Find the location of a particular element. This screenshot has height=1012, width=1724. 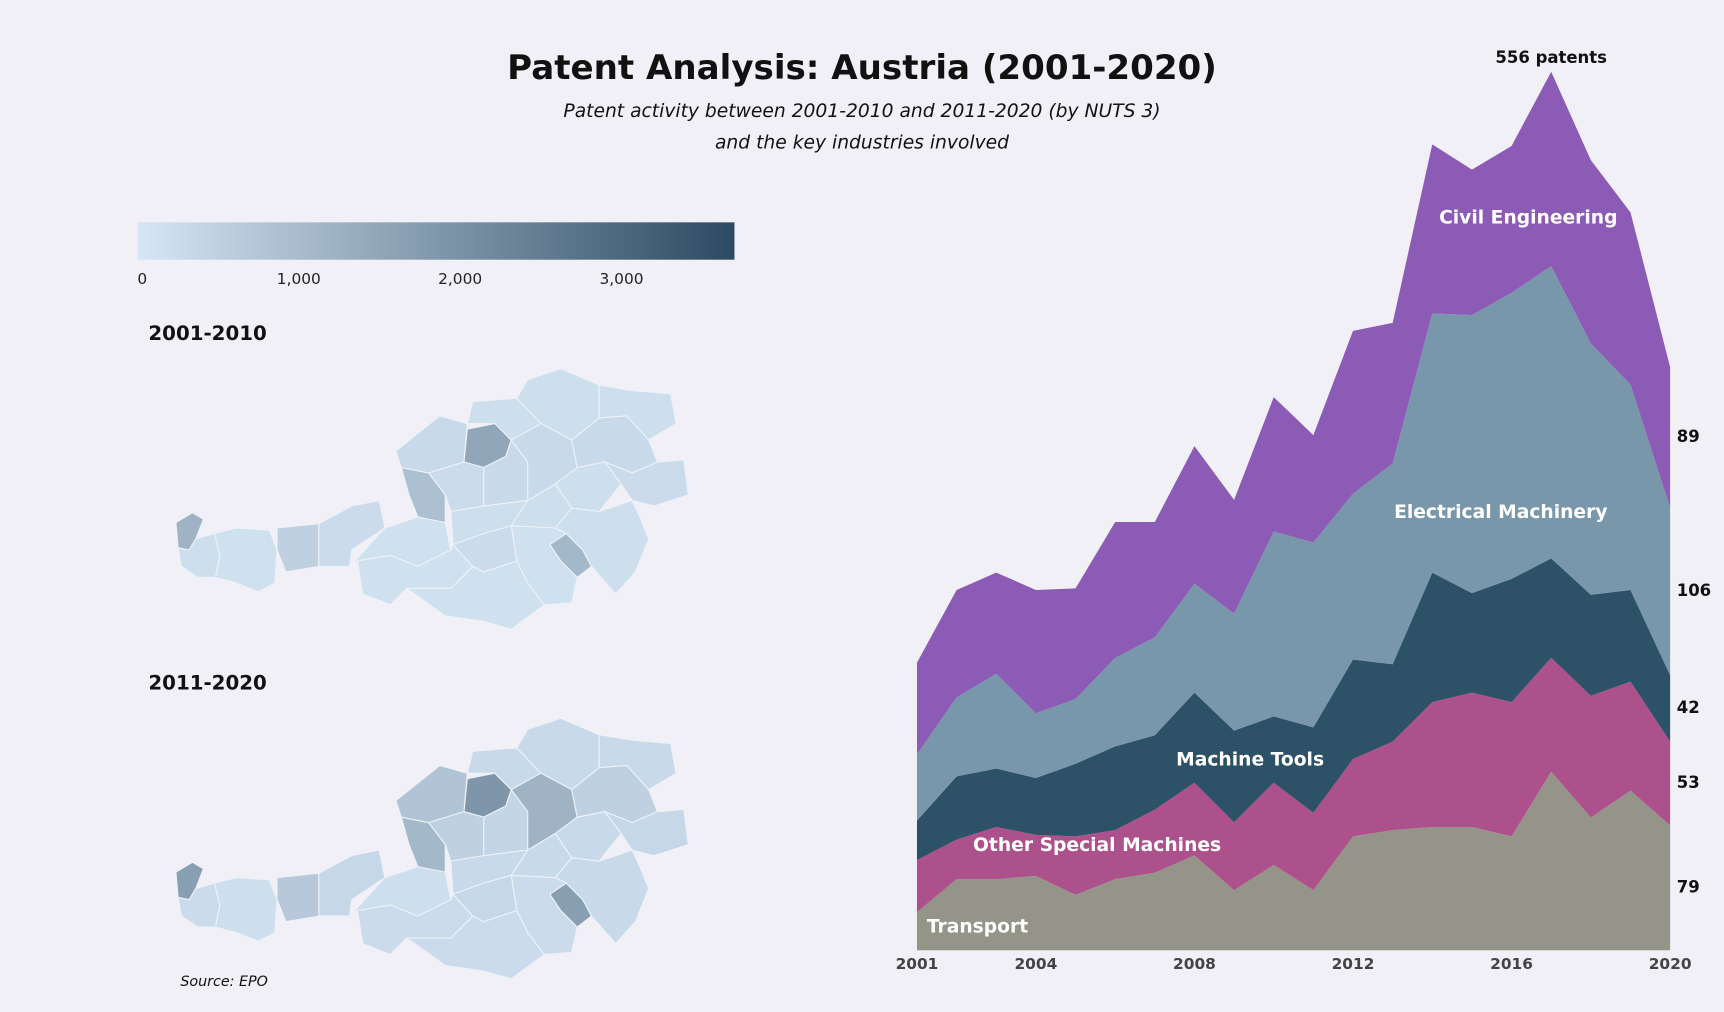

end-label: 106 is located at coordinates (1694, 590).